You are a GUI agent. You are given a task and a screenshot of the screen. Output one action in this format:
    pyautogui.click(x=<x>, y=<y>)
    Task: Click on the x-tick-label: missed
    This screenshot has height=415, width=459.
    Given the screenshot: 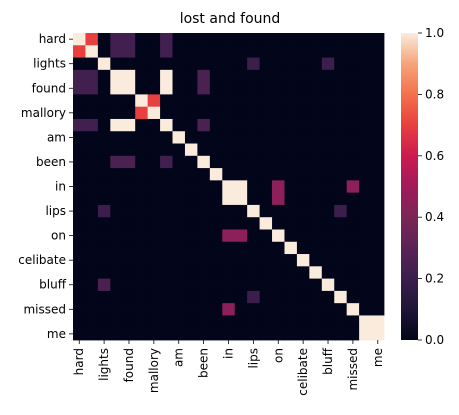 What is the action you would take?
    pyautogui.click(x=353, y=369)
    